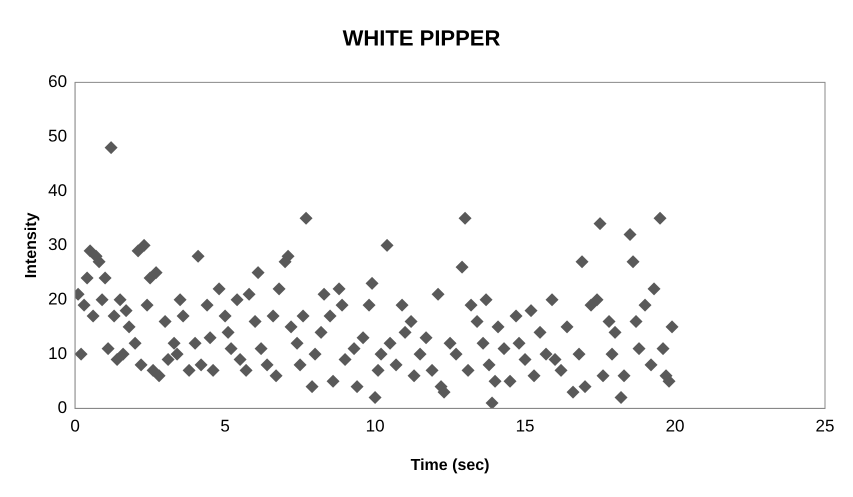 This screenshot has width=853, height=497. I want to click on y-tick-label: 0, so click(63, 408).